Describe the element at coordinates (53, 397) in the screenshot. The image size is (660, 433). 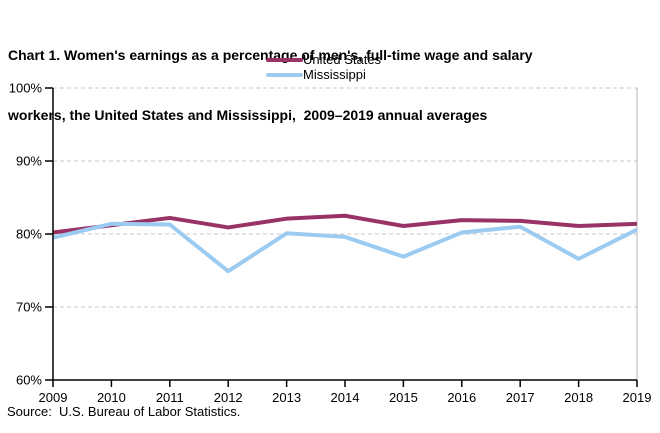
I see `x-tick-label-2009: 2009` at that location.